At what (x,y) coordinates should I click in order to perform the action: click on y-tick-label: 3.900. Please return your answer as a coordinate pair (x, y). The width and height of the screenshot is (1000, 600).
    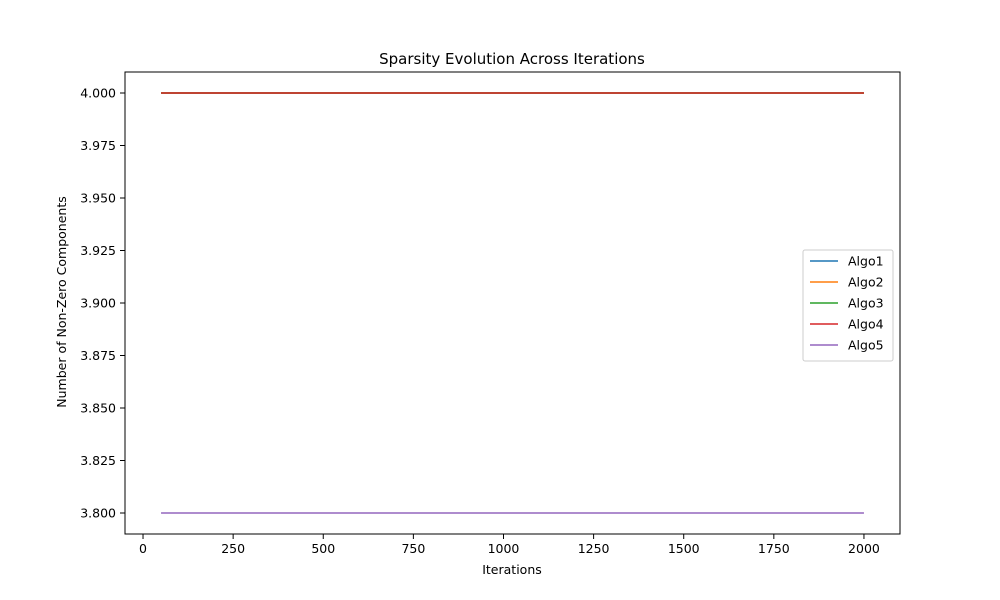
    Looking at the image, I should click on (98, 303).